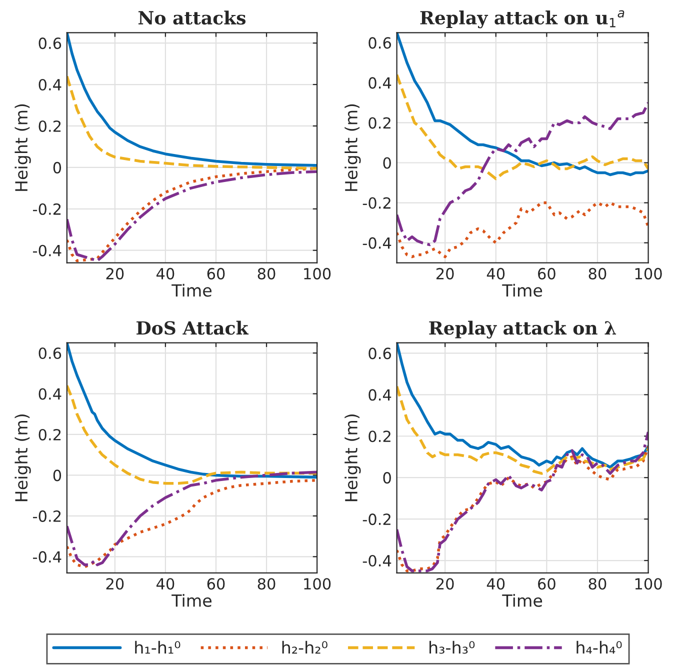  What do you see at coordinates (599, 647) in the screenshot?
I see `legend-label: h₄-h₄⁰` at bounding box center [599, 647].